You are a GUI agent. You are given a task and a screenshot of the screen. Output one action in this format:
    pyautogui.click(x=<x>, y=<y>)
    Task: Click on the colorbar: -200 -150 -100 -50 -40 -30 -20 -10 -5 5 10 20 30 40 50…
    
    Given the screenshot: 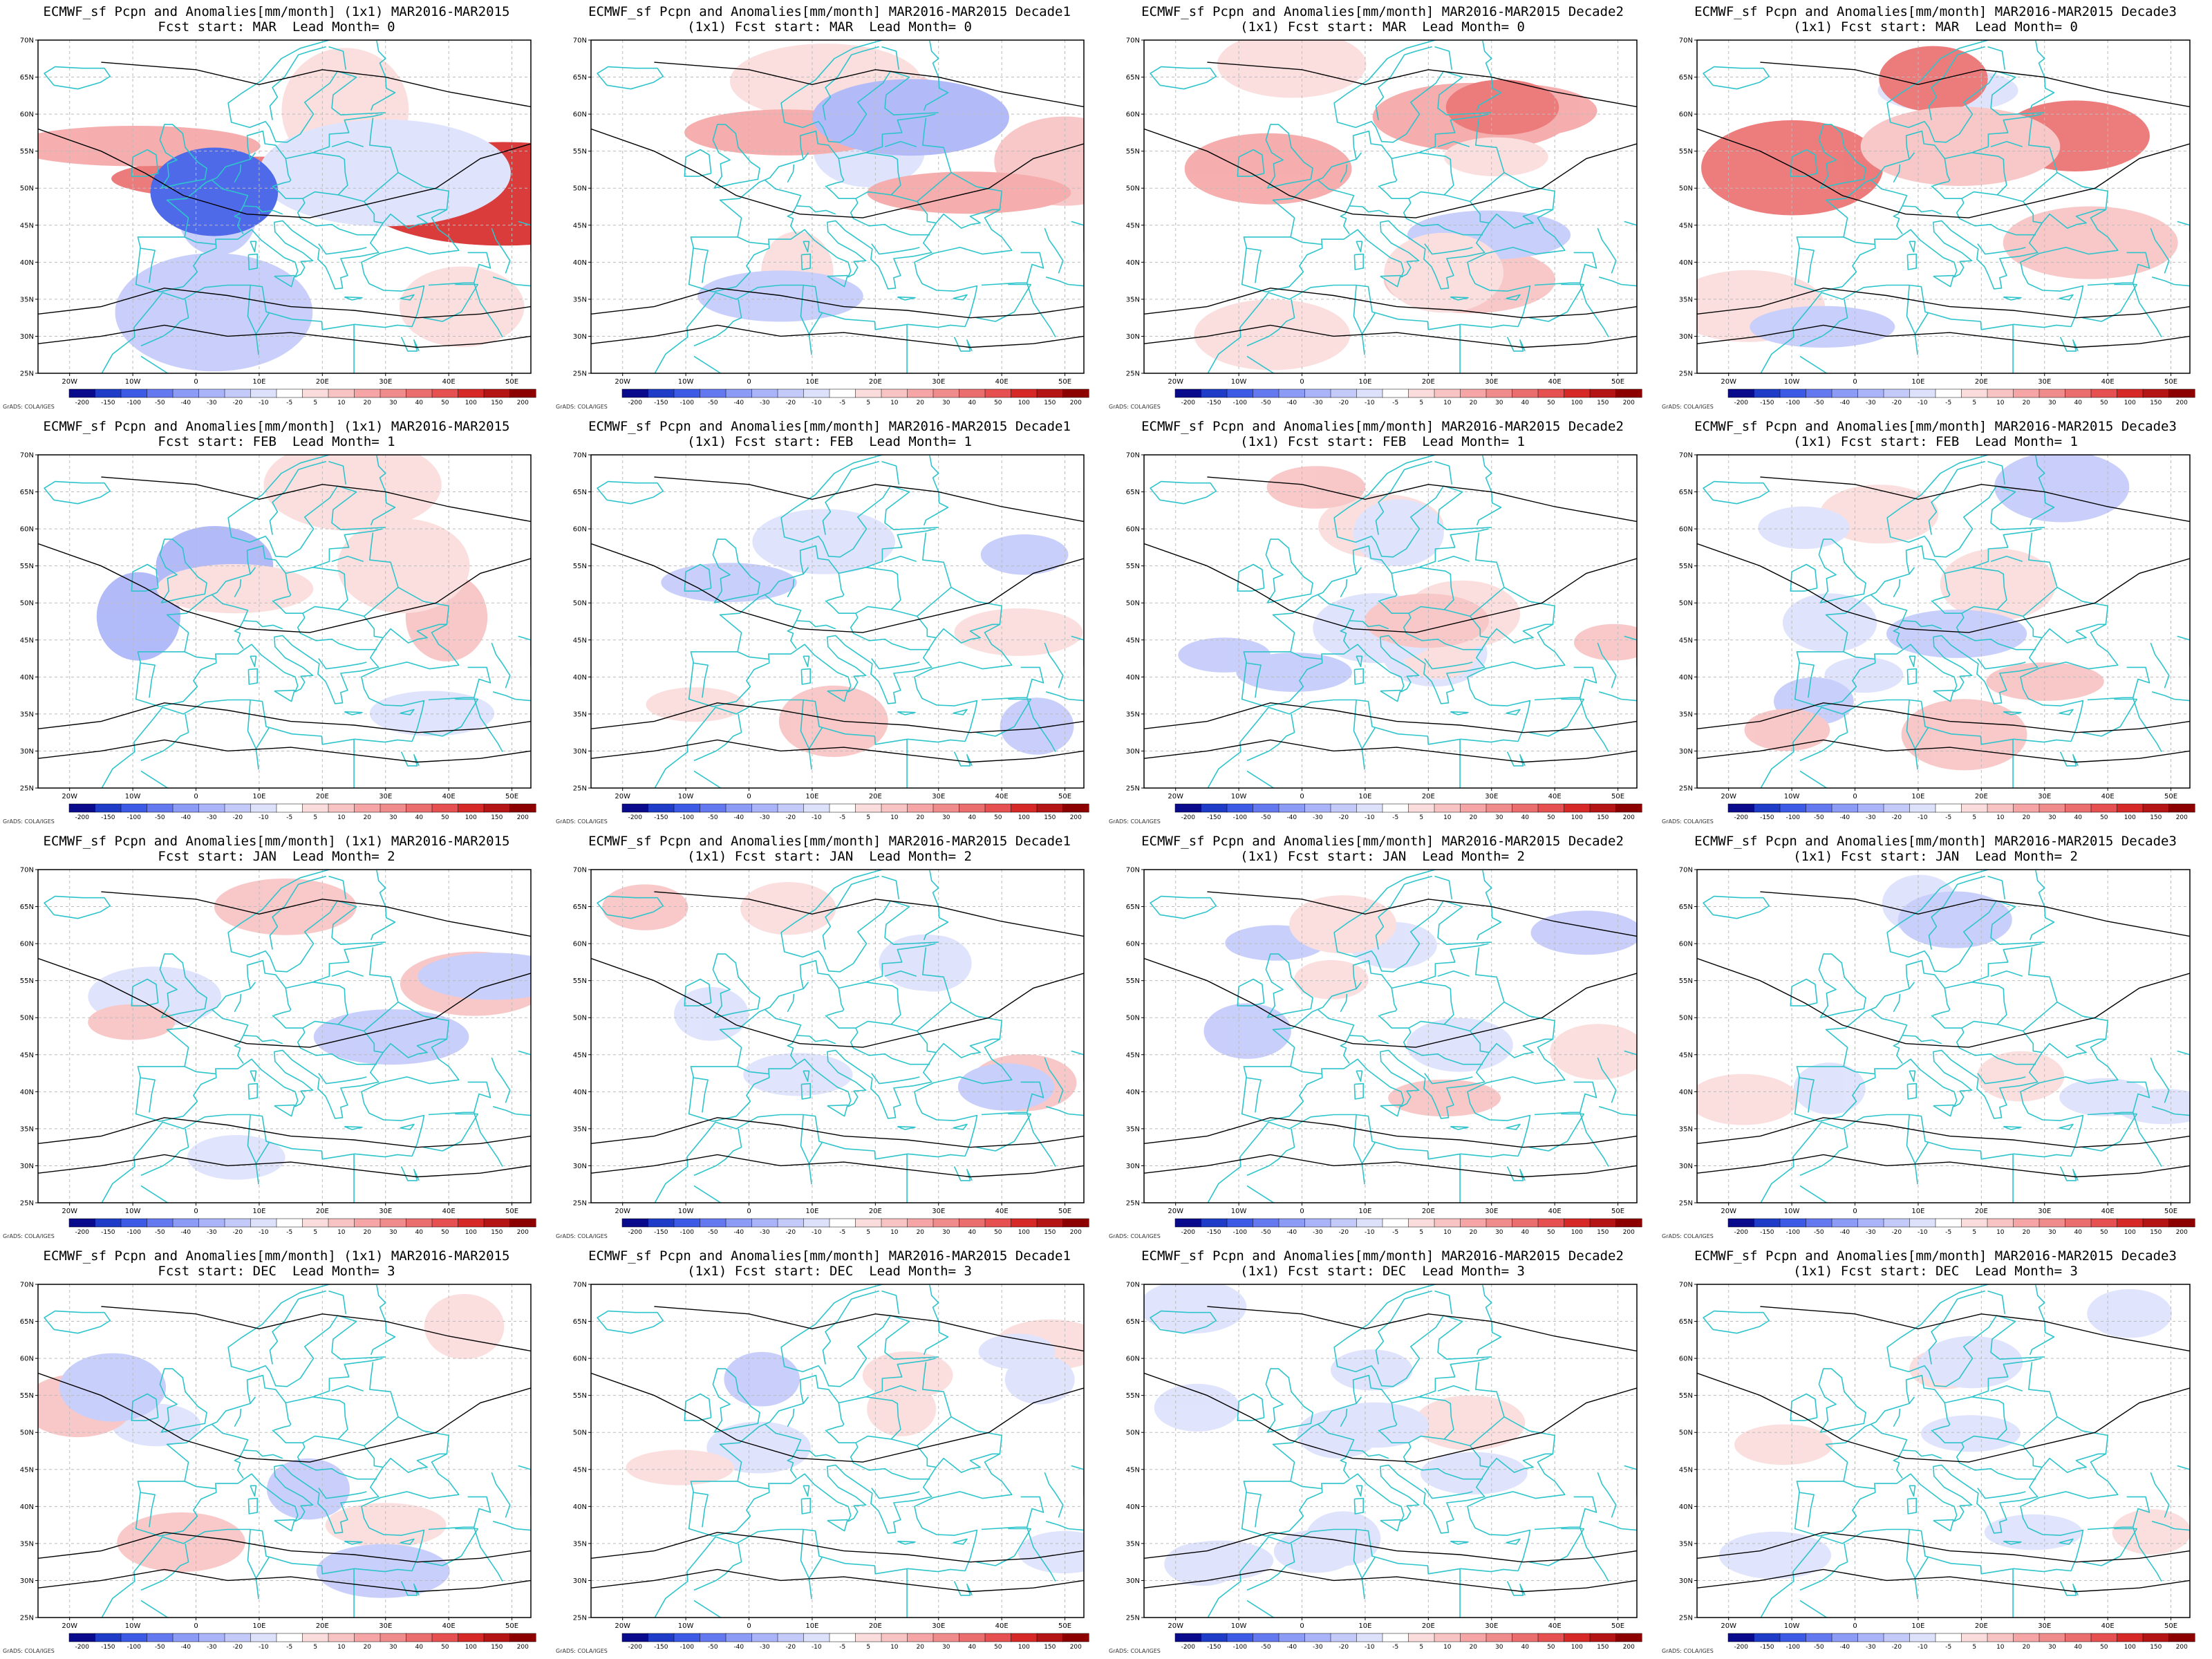 What is the action you would take?
    pyautogui.click(x=855, y=1642)
    